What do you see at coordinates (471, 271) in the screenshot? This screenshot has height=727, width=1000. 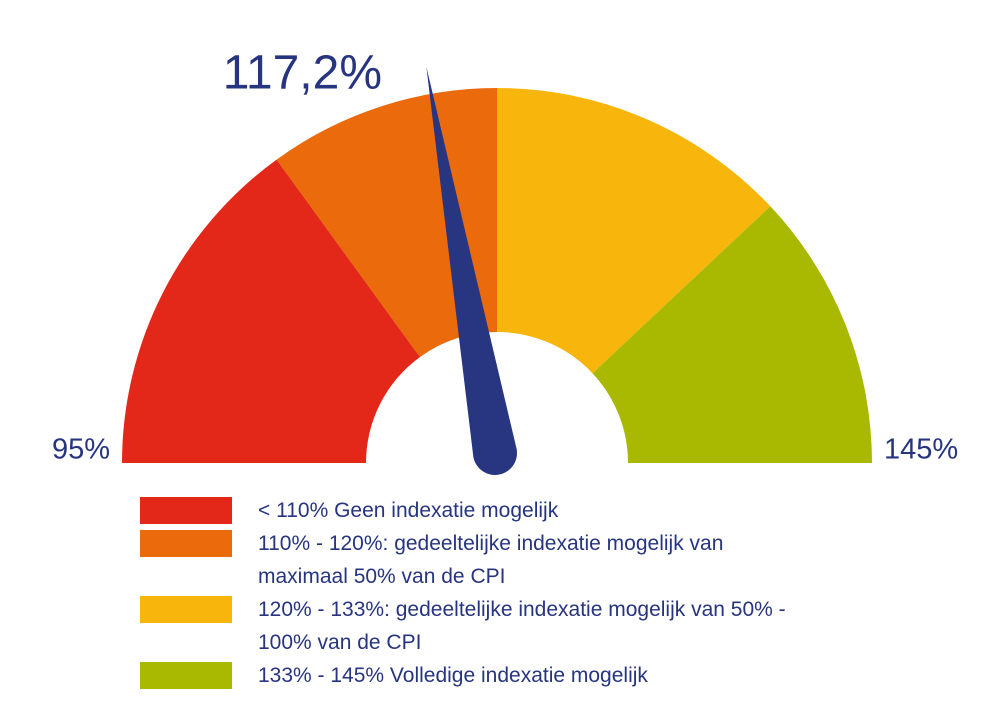 I see `needle` at bounding box center [471, 271].